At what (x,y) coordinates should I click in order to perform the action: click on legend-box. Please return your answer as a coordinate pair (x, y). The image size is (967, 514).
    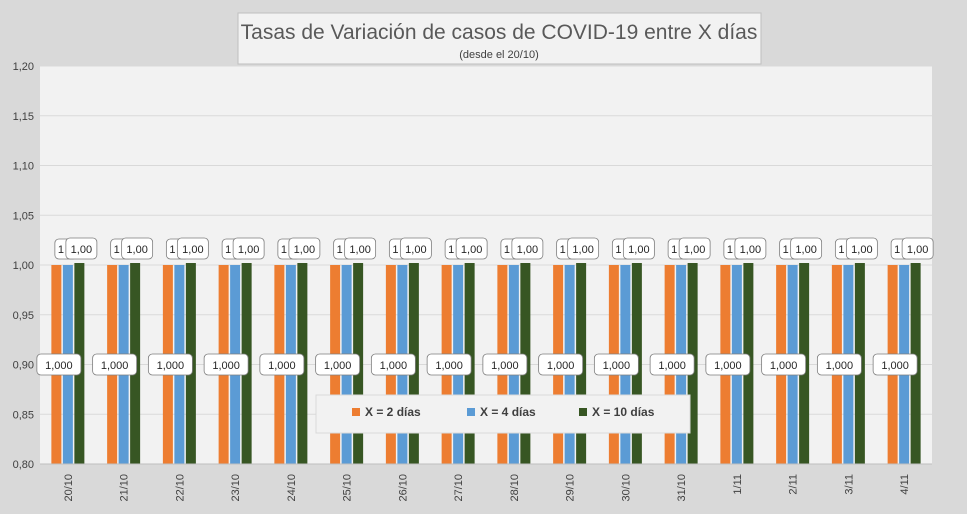
    Looking at the image, I should click on (503, 414).